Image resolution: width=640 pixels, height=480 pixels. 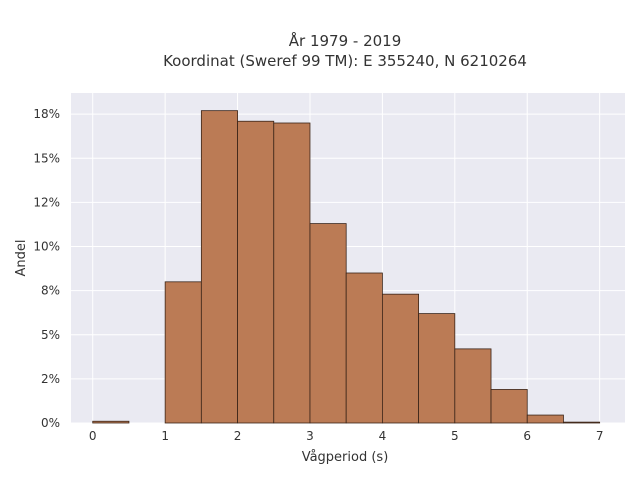 I want to click on x-tick-label: 6, so click(x=527, y=436).